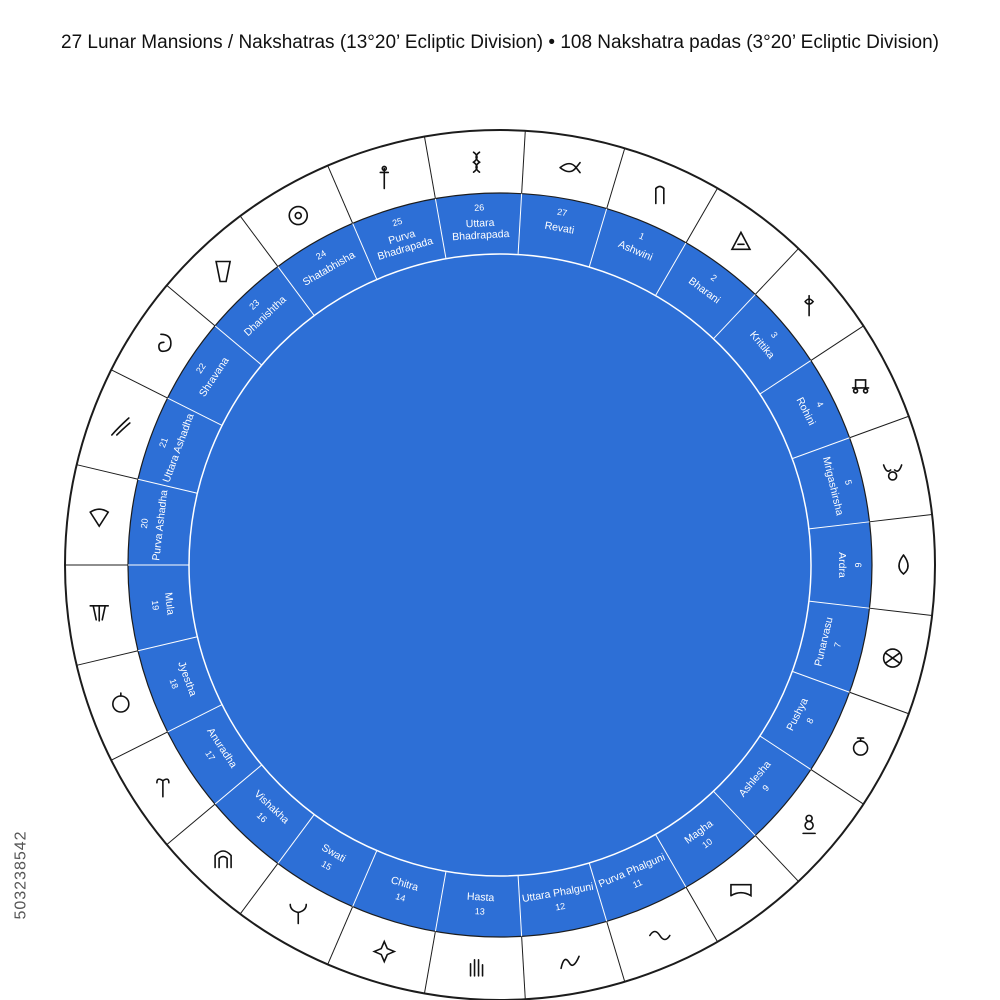 The height and width of the screenshot is (1000, 1000). What do you see at coordinates (481, 898) in the screenshot?
I see `nakshatra-name: Hasta` at bounding box center [481, 898].